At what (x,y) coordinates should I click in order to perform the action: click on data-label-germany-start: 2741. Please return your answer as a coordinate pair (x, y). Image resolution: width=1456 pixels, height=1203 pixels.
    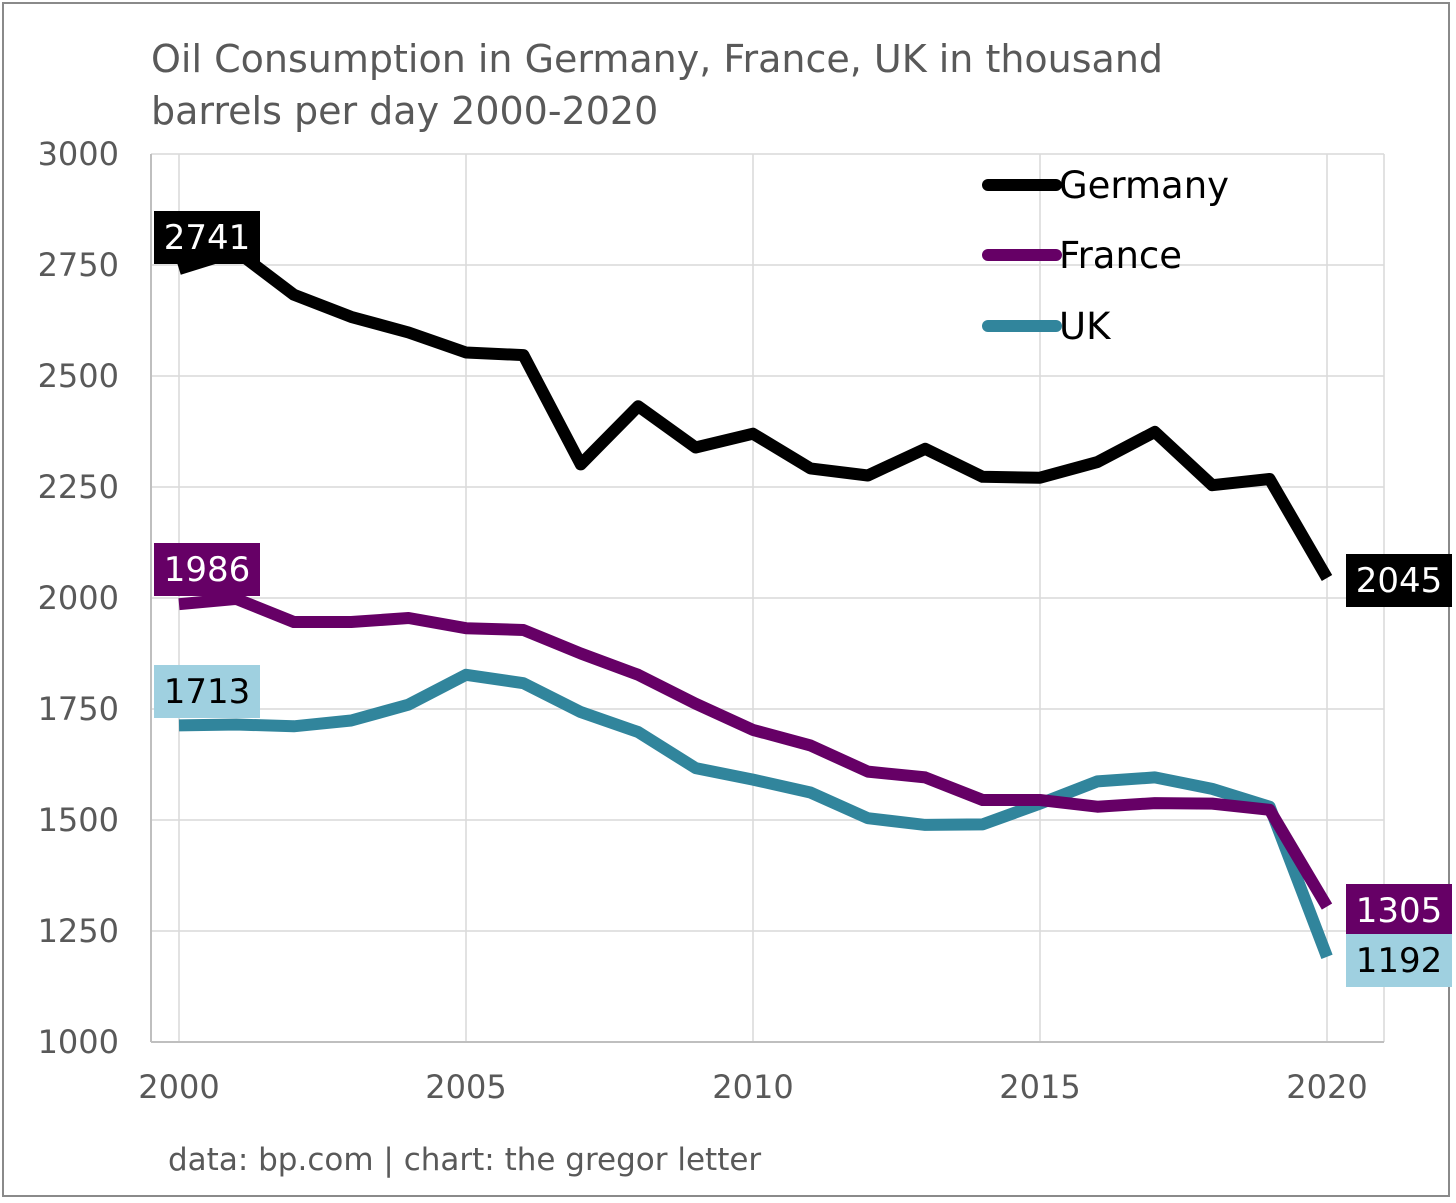
    Looking at the image, I should click on (207, 238).